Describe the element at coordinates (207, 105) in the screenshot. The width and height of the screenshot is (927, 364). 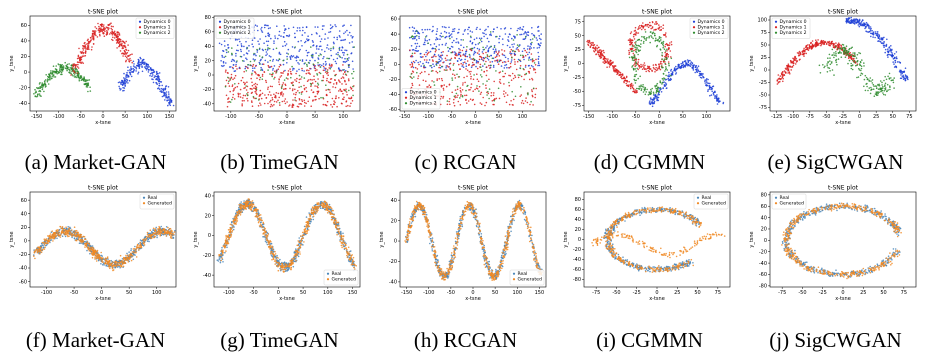
I see `y-tick-label: -40` at that location.